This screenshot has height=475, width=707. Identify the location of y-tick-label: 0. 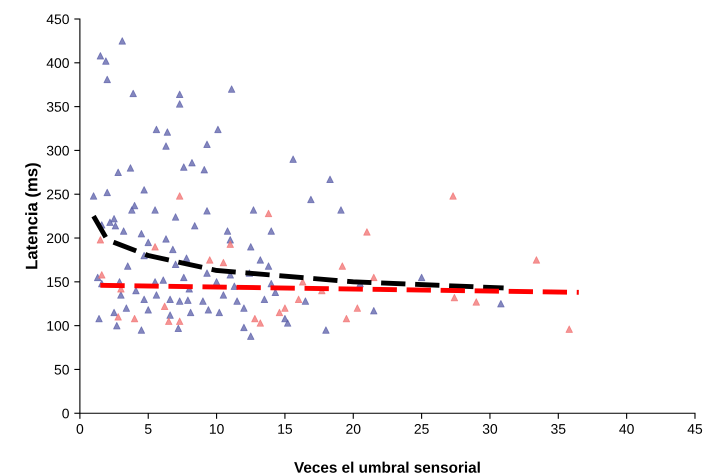
(65, 413).